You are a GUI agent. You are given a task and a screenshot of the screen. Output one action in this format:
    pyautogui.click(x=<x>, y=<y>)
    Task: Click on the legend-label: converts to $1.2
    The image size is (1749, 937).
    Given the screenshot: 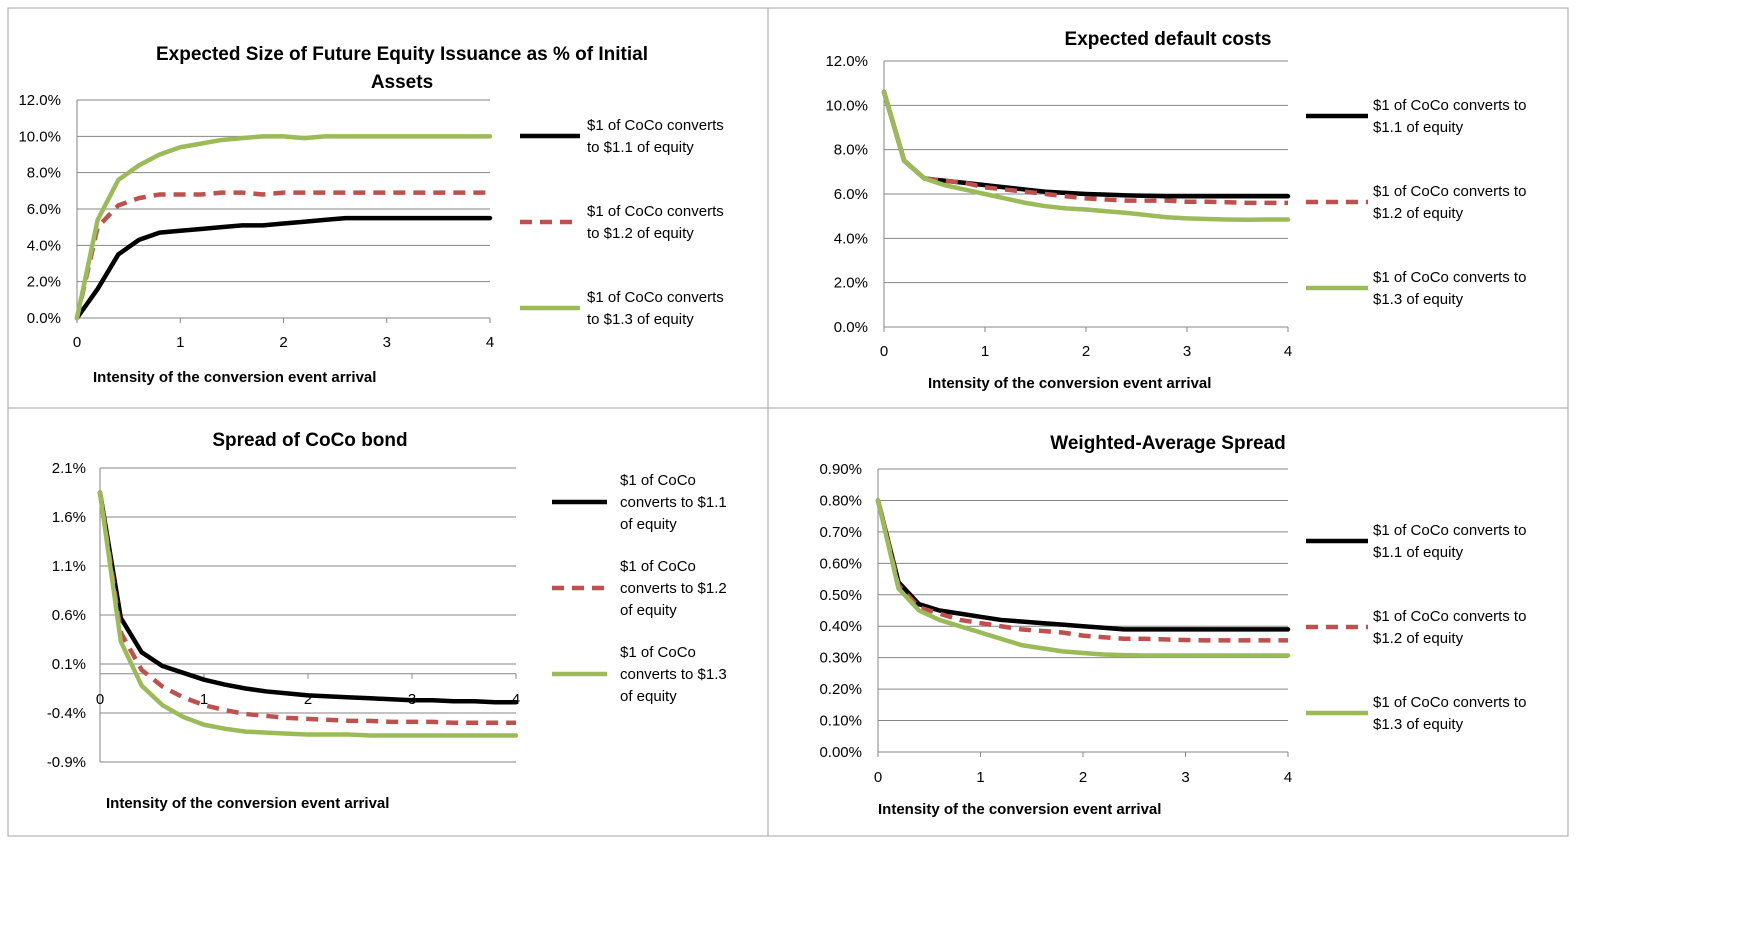 What is the action you would take?
    pyautogui.click(x=673, y=588)
    